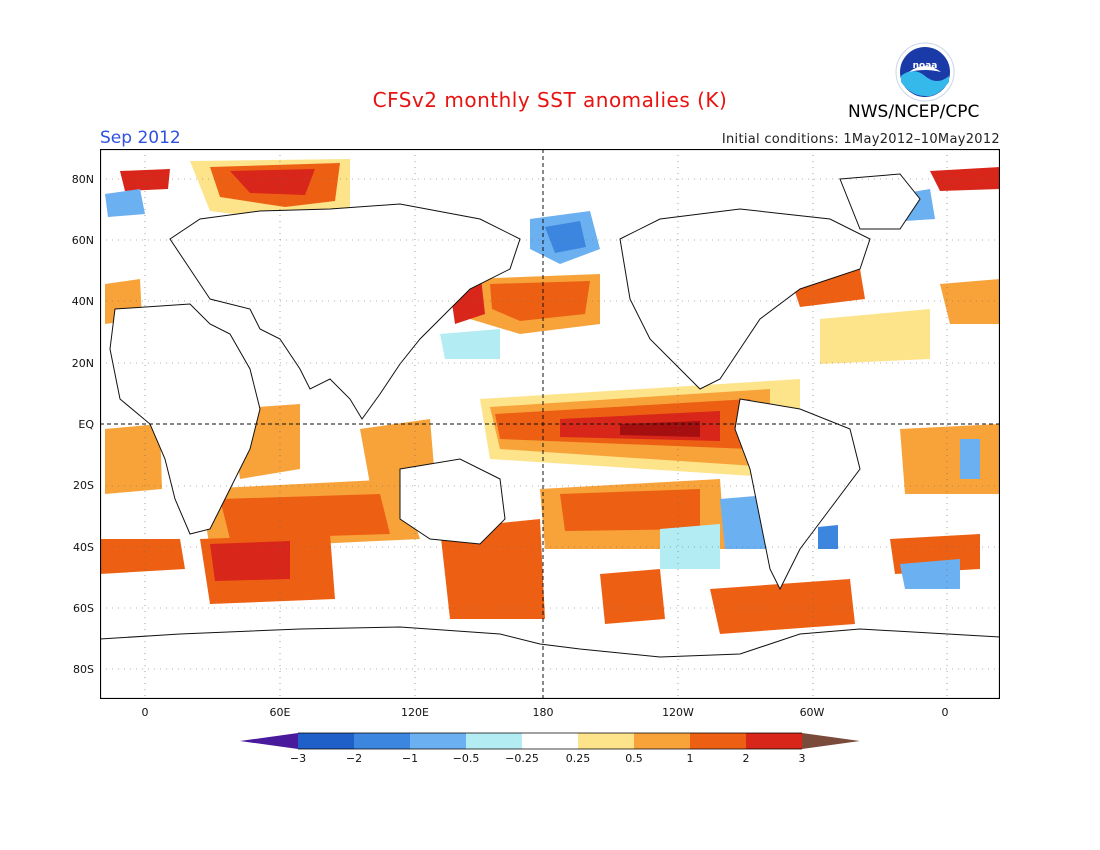  What do you see at coordinates (82, 301) in the screenshot?
I see `lat-label-40n: 40N` at bounding box center [82, 301].